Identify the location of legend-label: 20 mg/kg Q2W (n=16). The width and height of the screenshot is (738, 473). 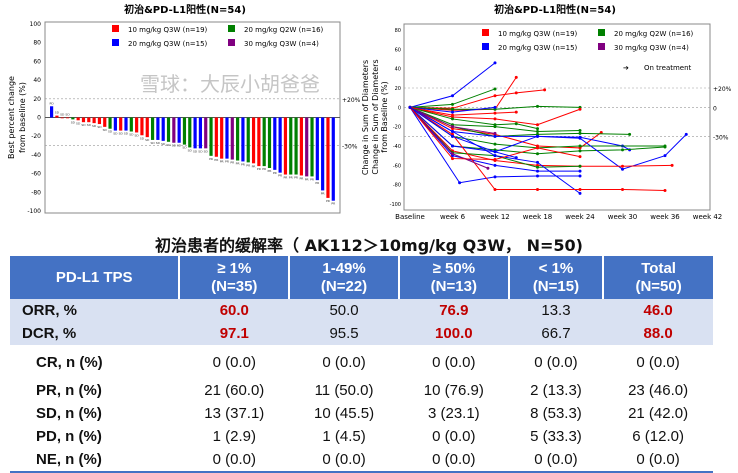
(284, 30).